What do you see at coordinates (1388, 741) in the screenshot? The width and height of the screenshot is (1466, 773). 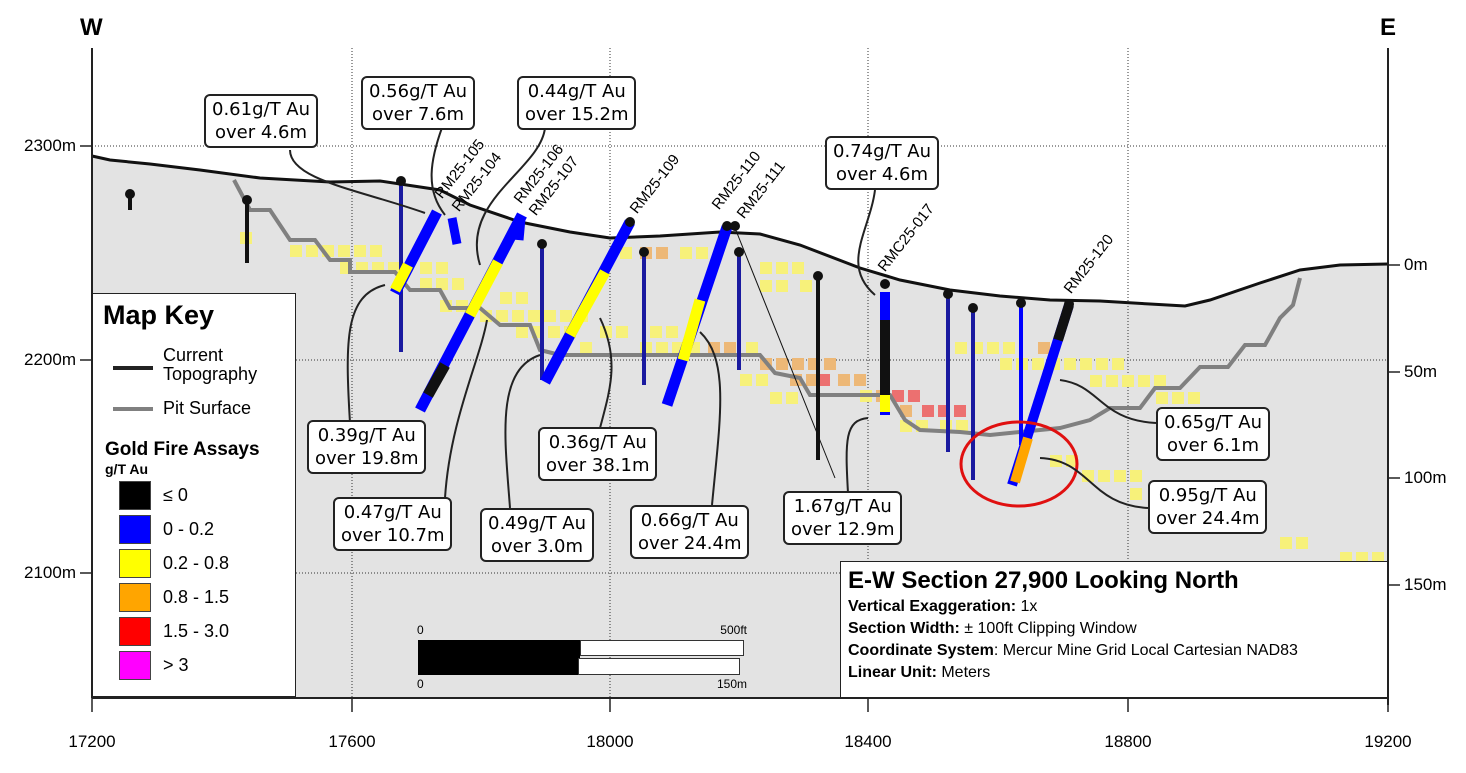 I see `easting-label-19200: 19200` at bounding box center [1388, 741].